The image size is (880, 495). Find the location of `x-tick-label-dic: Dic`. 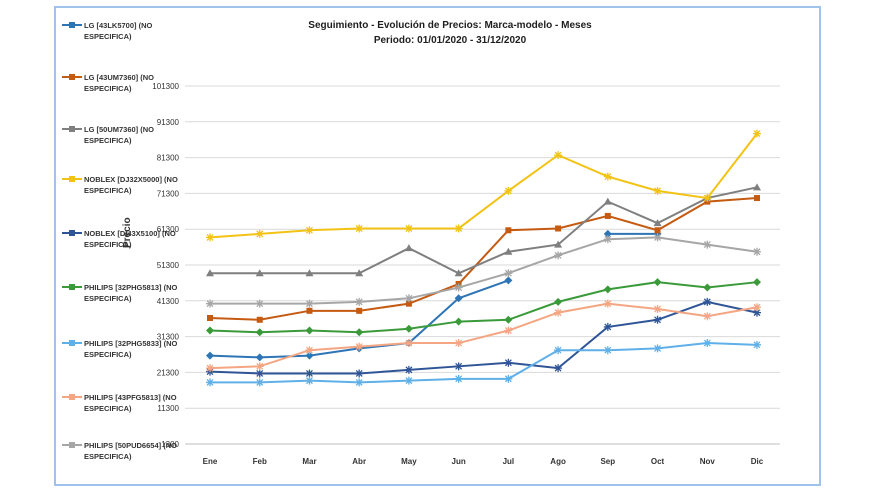

x-tick-label-dic: Dic is located at coordinates (757, 461).